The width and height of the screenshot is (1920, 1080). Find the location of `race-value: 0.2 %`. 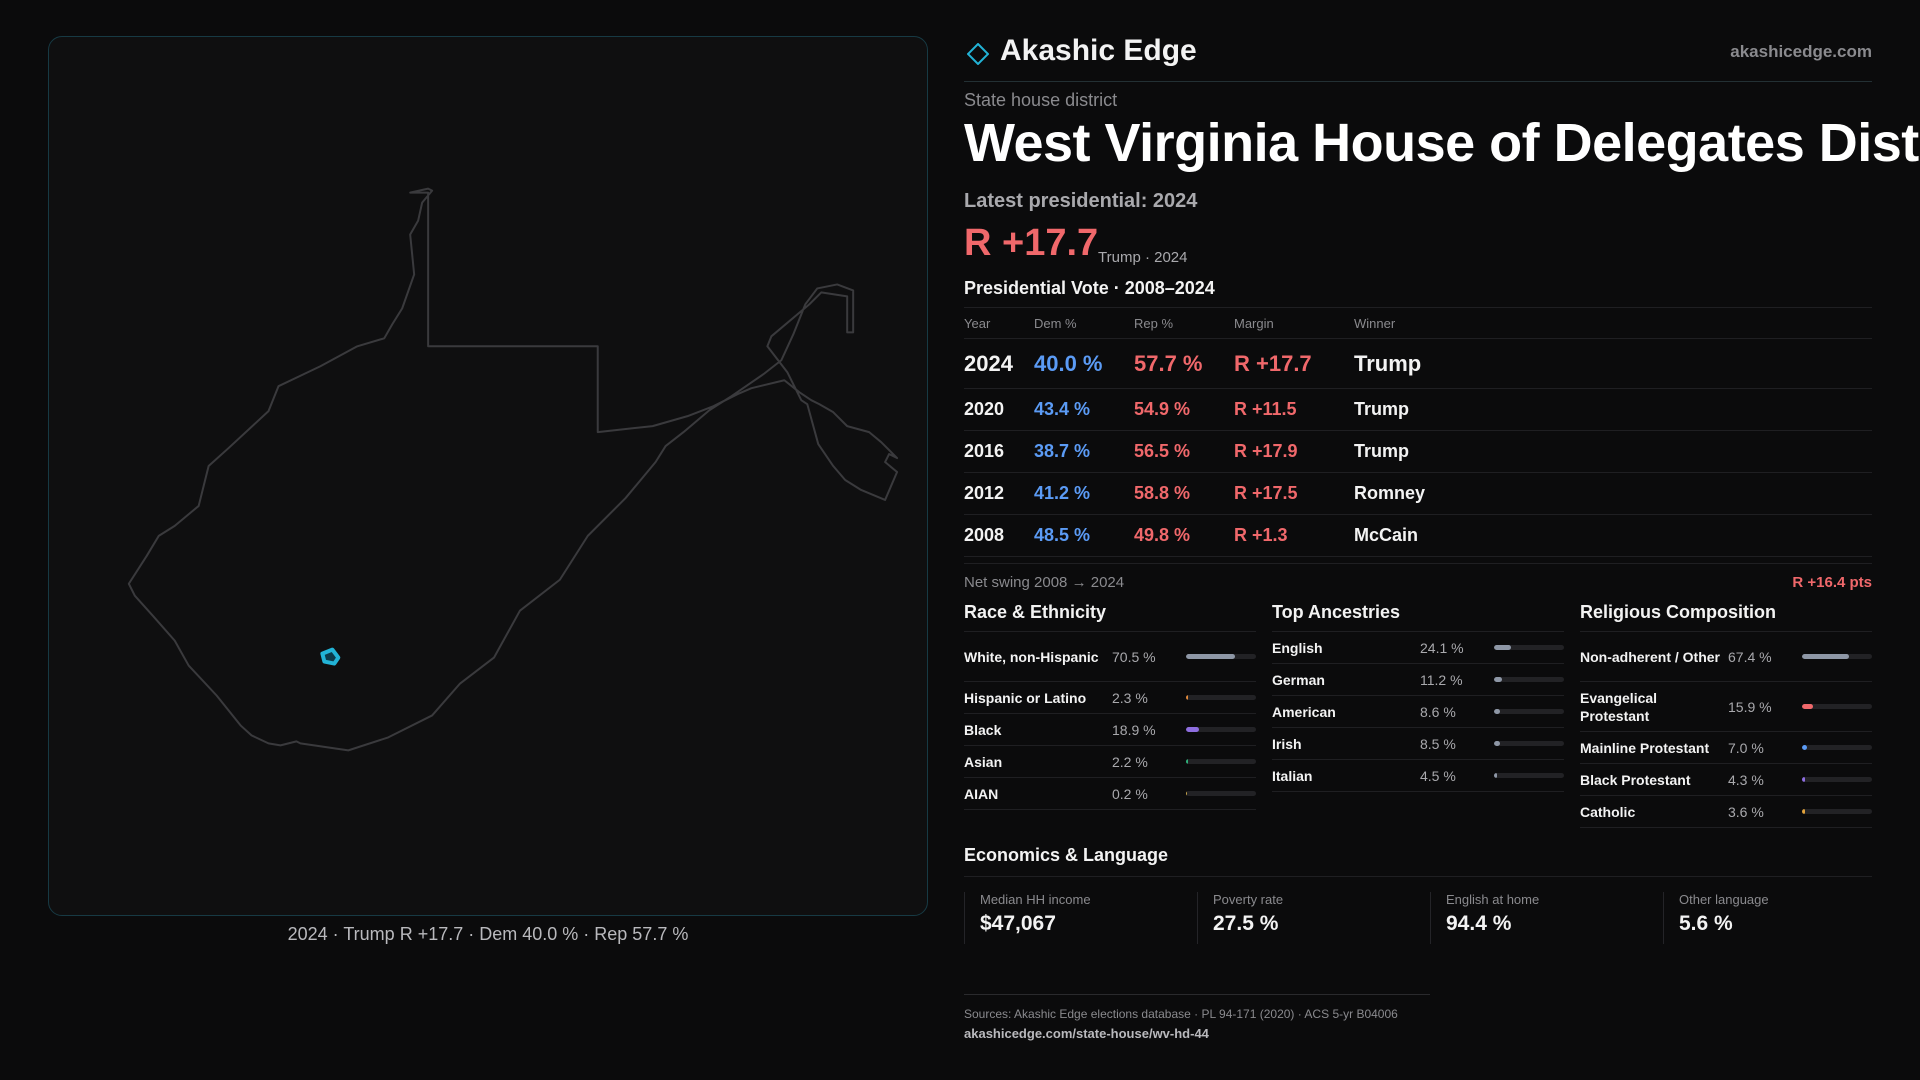

race-value: 0.2 % is located at coordinates (1130, 793).